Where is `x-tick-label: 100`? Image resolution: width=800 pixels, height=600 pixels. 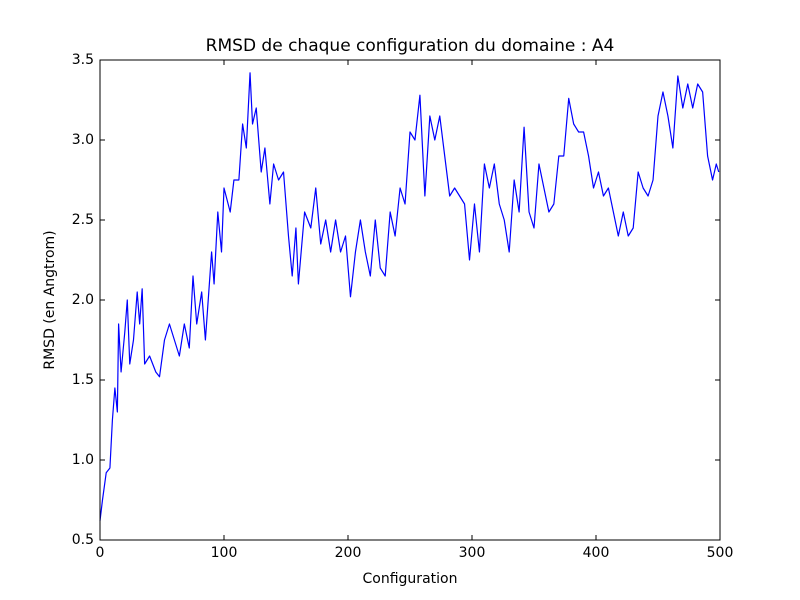
x-tick-label: 100 is located at coordinates (224, 553).